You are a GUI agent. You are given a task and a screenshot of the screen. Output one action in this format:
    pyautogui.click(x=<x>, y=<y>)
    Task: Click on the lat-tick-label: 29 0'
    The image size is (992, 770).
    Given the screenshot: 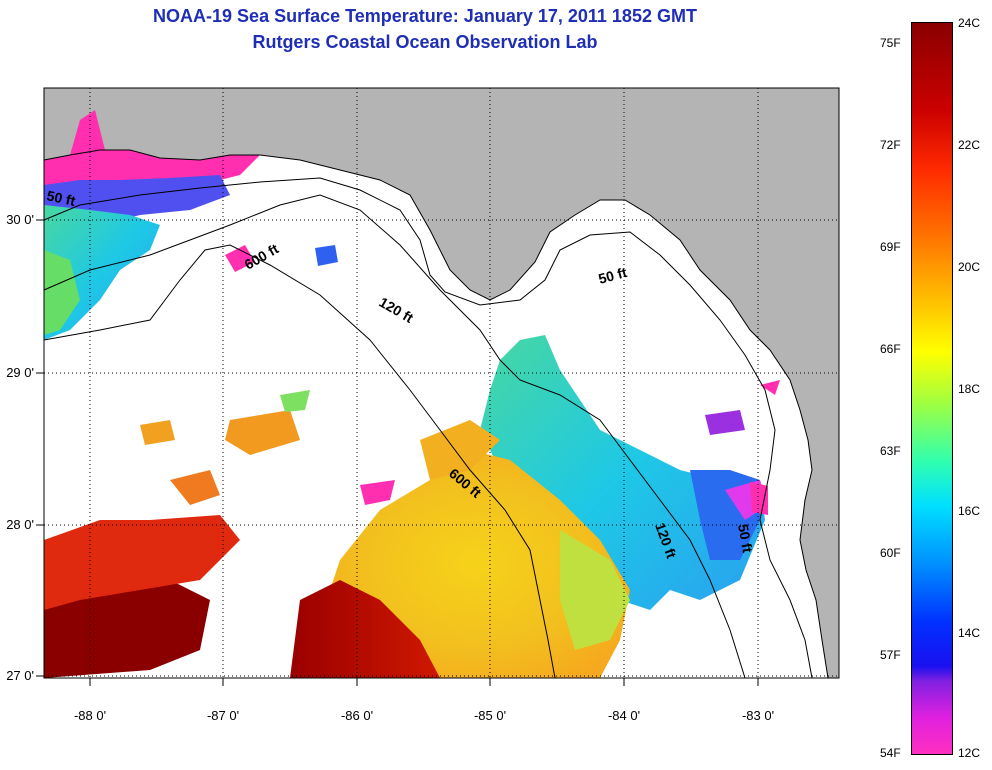 What is the action you would take?
    pyautogui.click(x=20, y=372)
    